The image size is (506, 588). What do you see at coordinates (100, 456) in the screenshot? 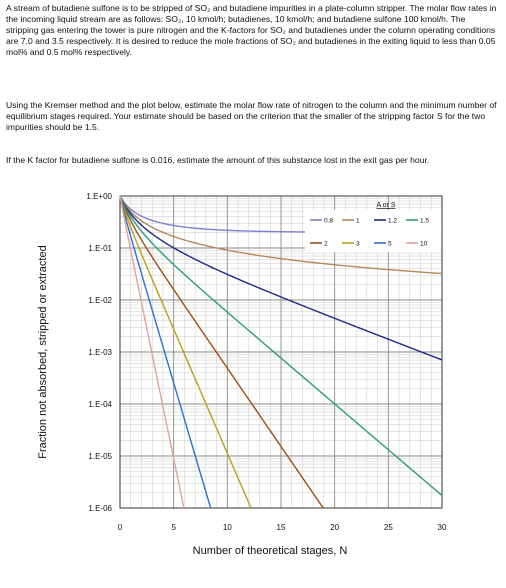
I see `y-tick-label: 1.E-05` at bounding box center [100, 456].